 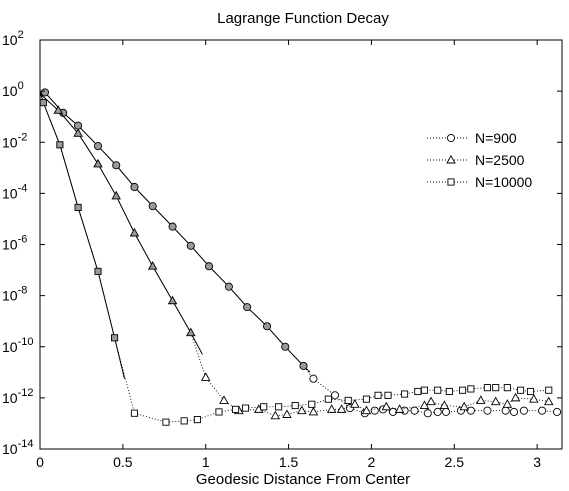 What do you see at coordinates (503, 182) in the screenshot?
I see `legend-label-n-10000: N=10000` at bounding box center [503, 182].